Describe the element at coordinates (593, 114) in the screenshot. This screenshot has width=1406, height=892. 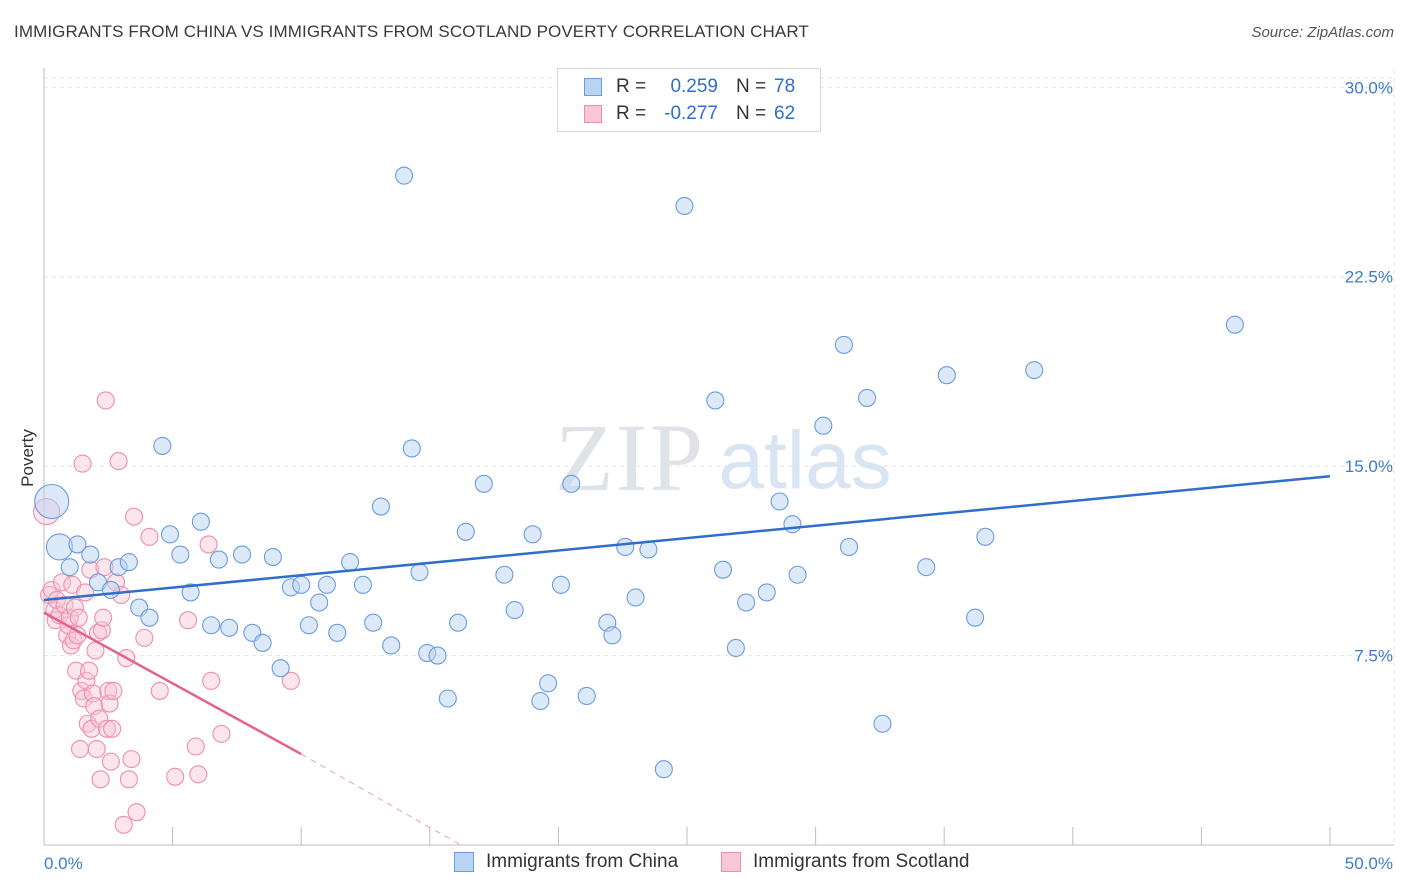
I see `legend-swatch-scotland` at that location.